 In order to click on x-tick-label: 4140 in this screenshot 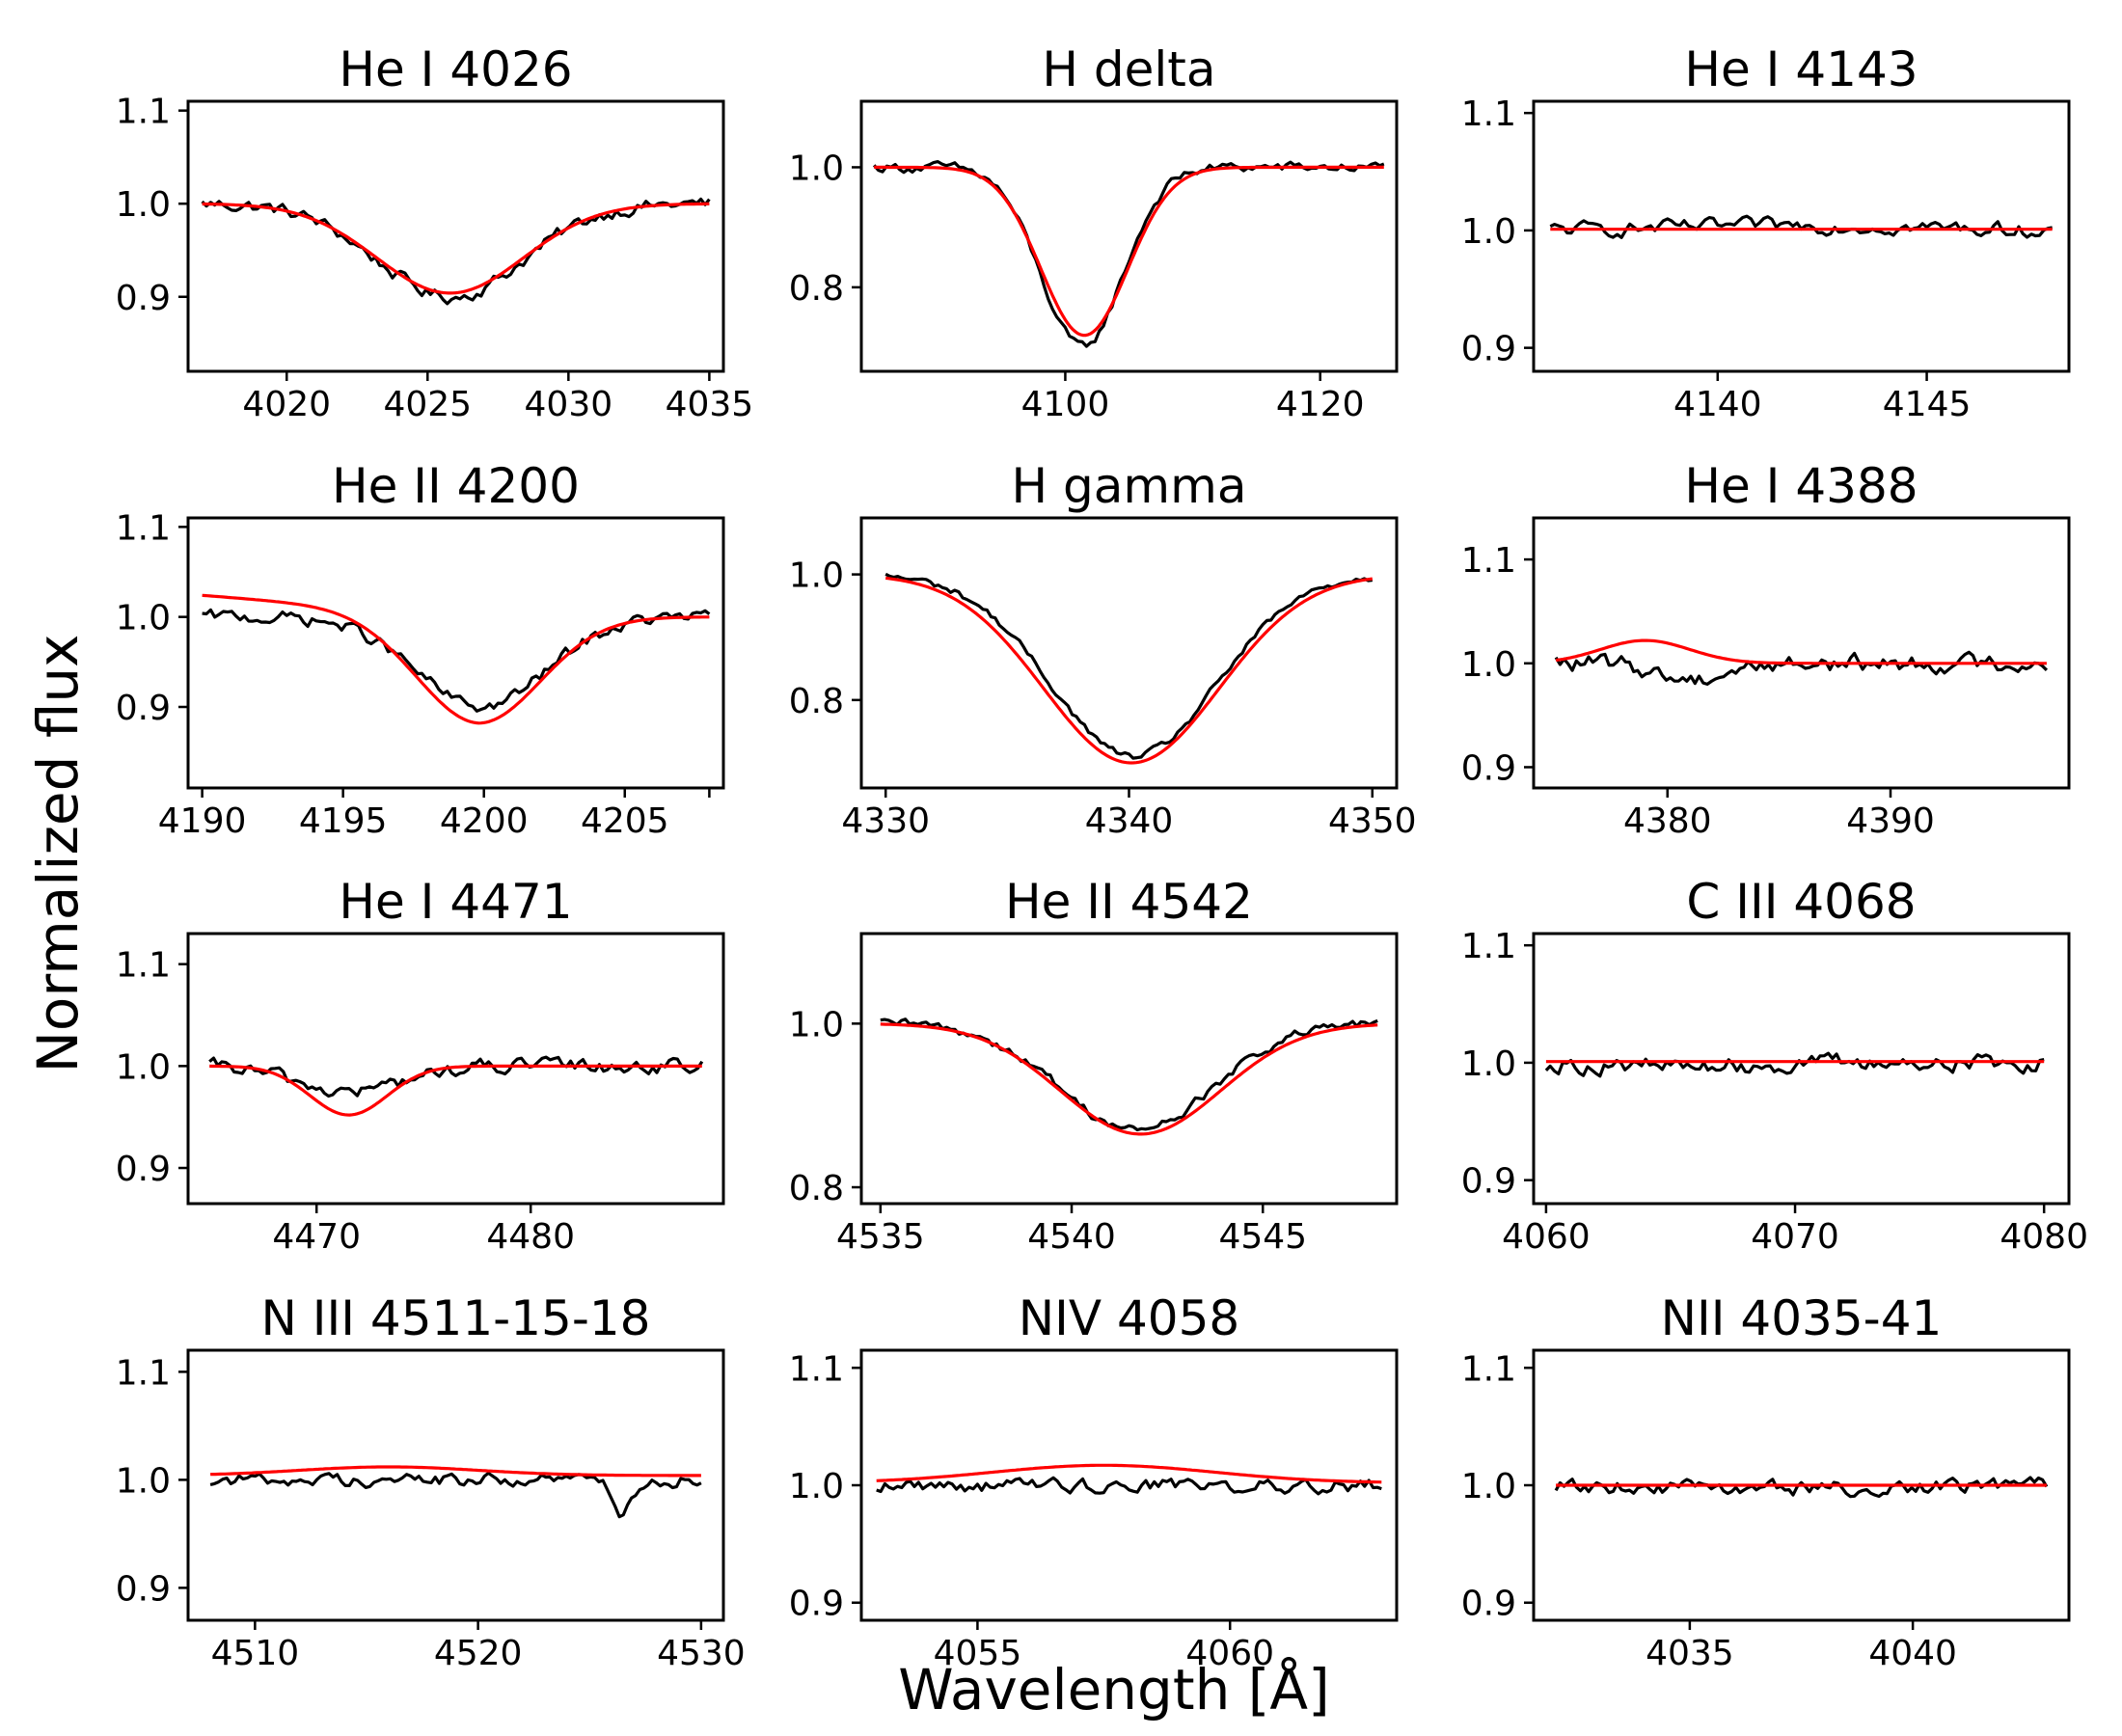, I will do `click(1718, 404)`.